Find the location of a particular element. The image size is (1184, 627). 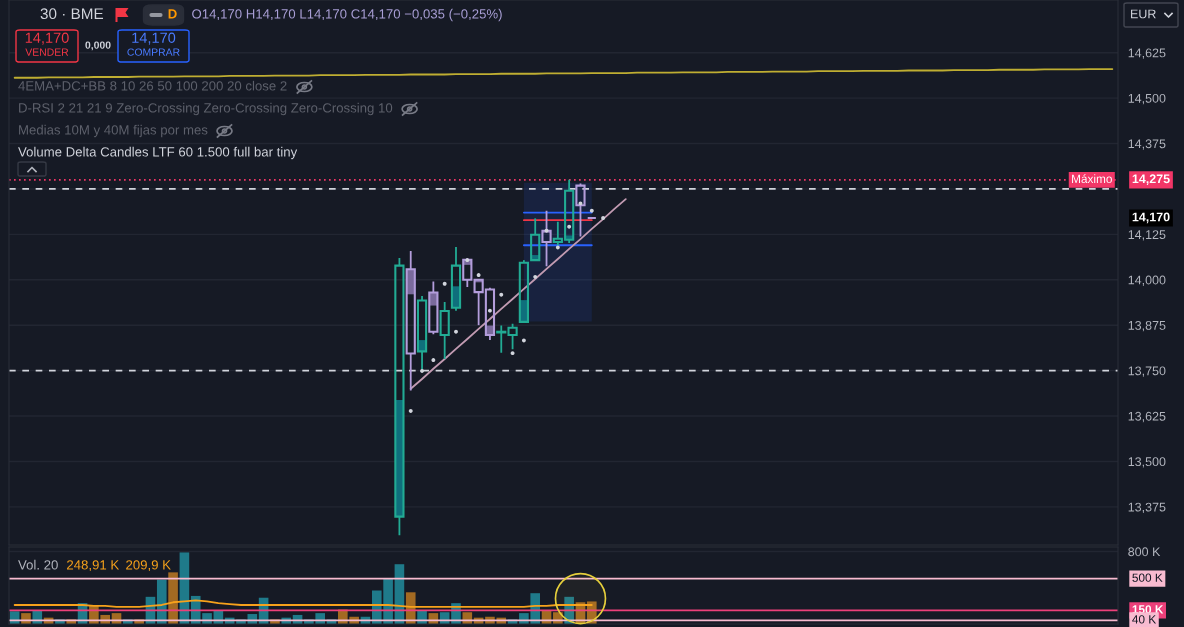

text: 14,275 is located at coordinates (1151, 180).